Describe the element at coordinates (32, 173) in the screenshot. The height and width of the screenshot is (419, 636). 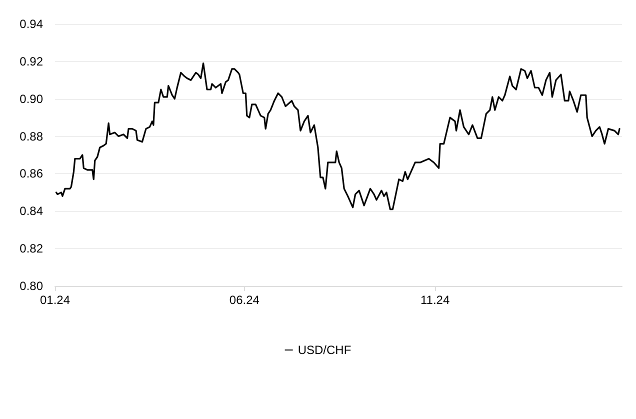
I see `y-tick-label: 0.86` at that location.